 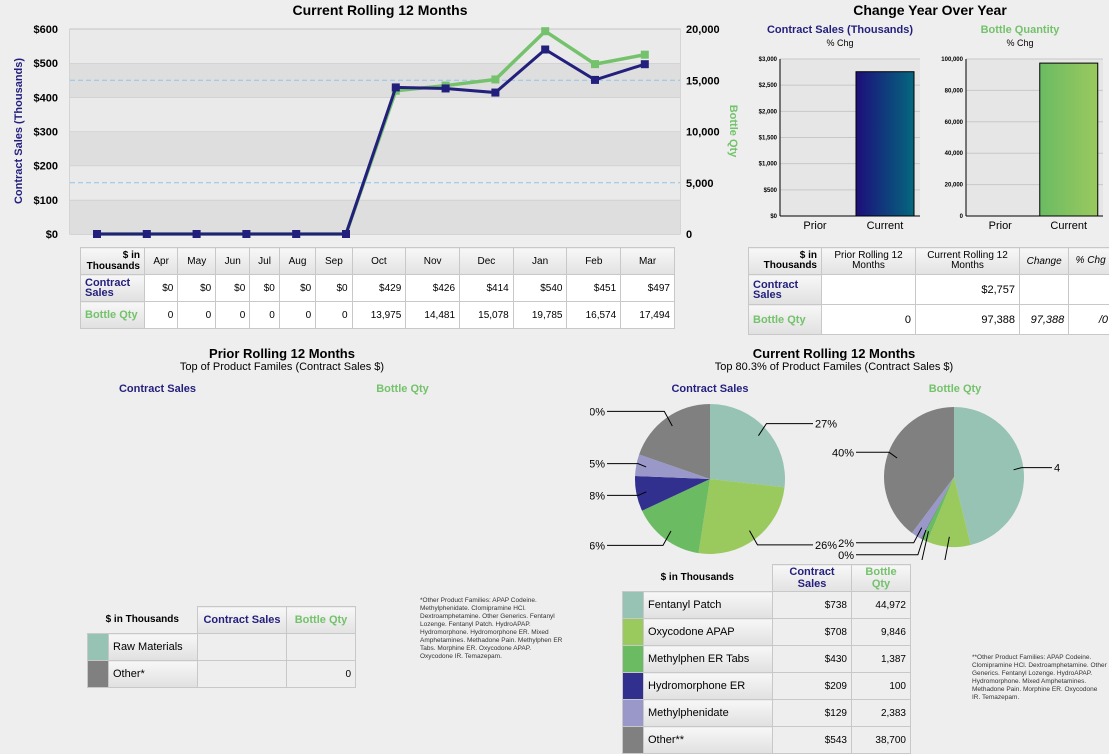 What do you see at coordinates (955, 389) in the screenshot?
I see `current-bq-label: Bottle Qty` at bounding box center [955, 389].